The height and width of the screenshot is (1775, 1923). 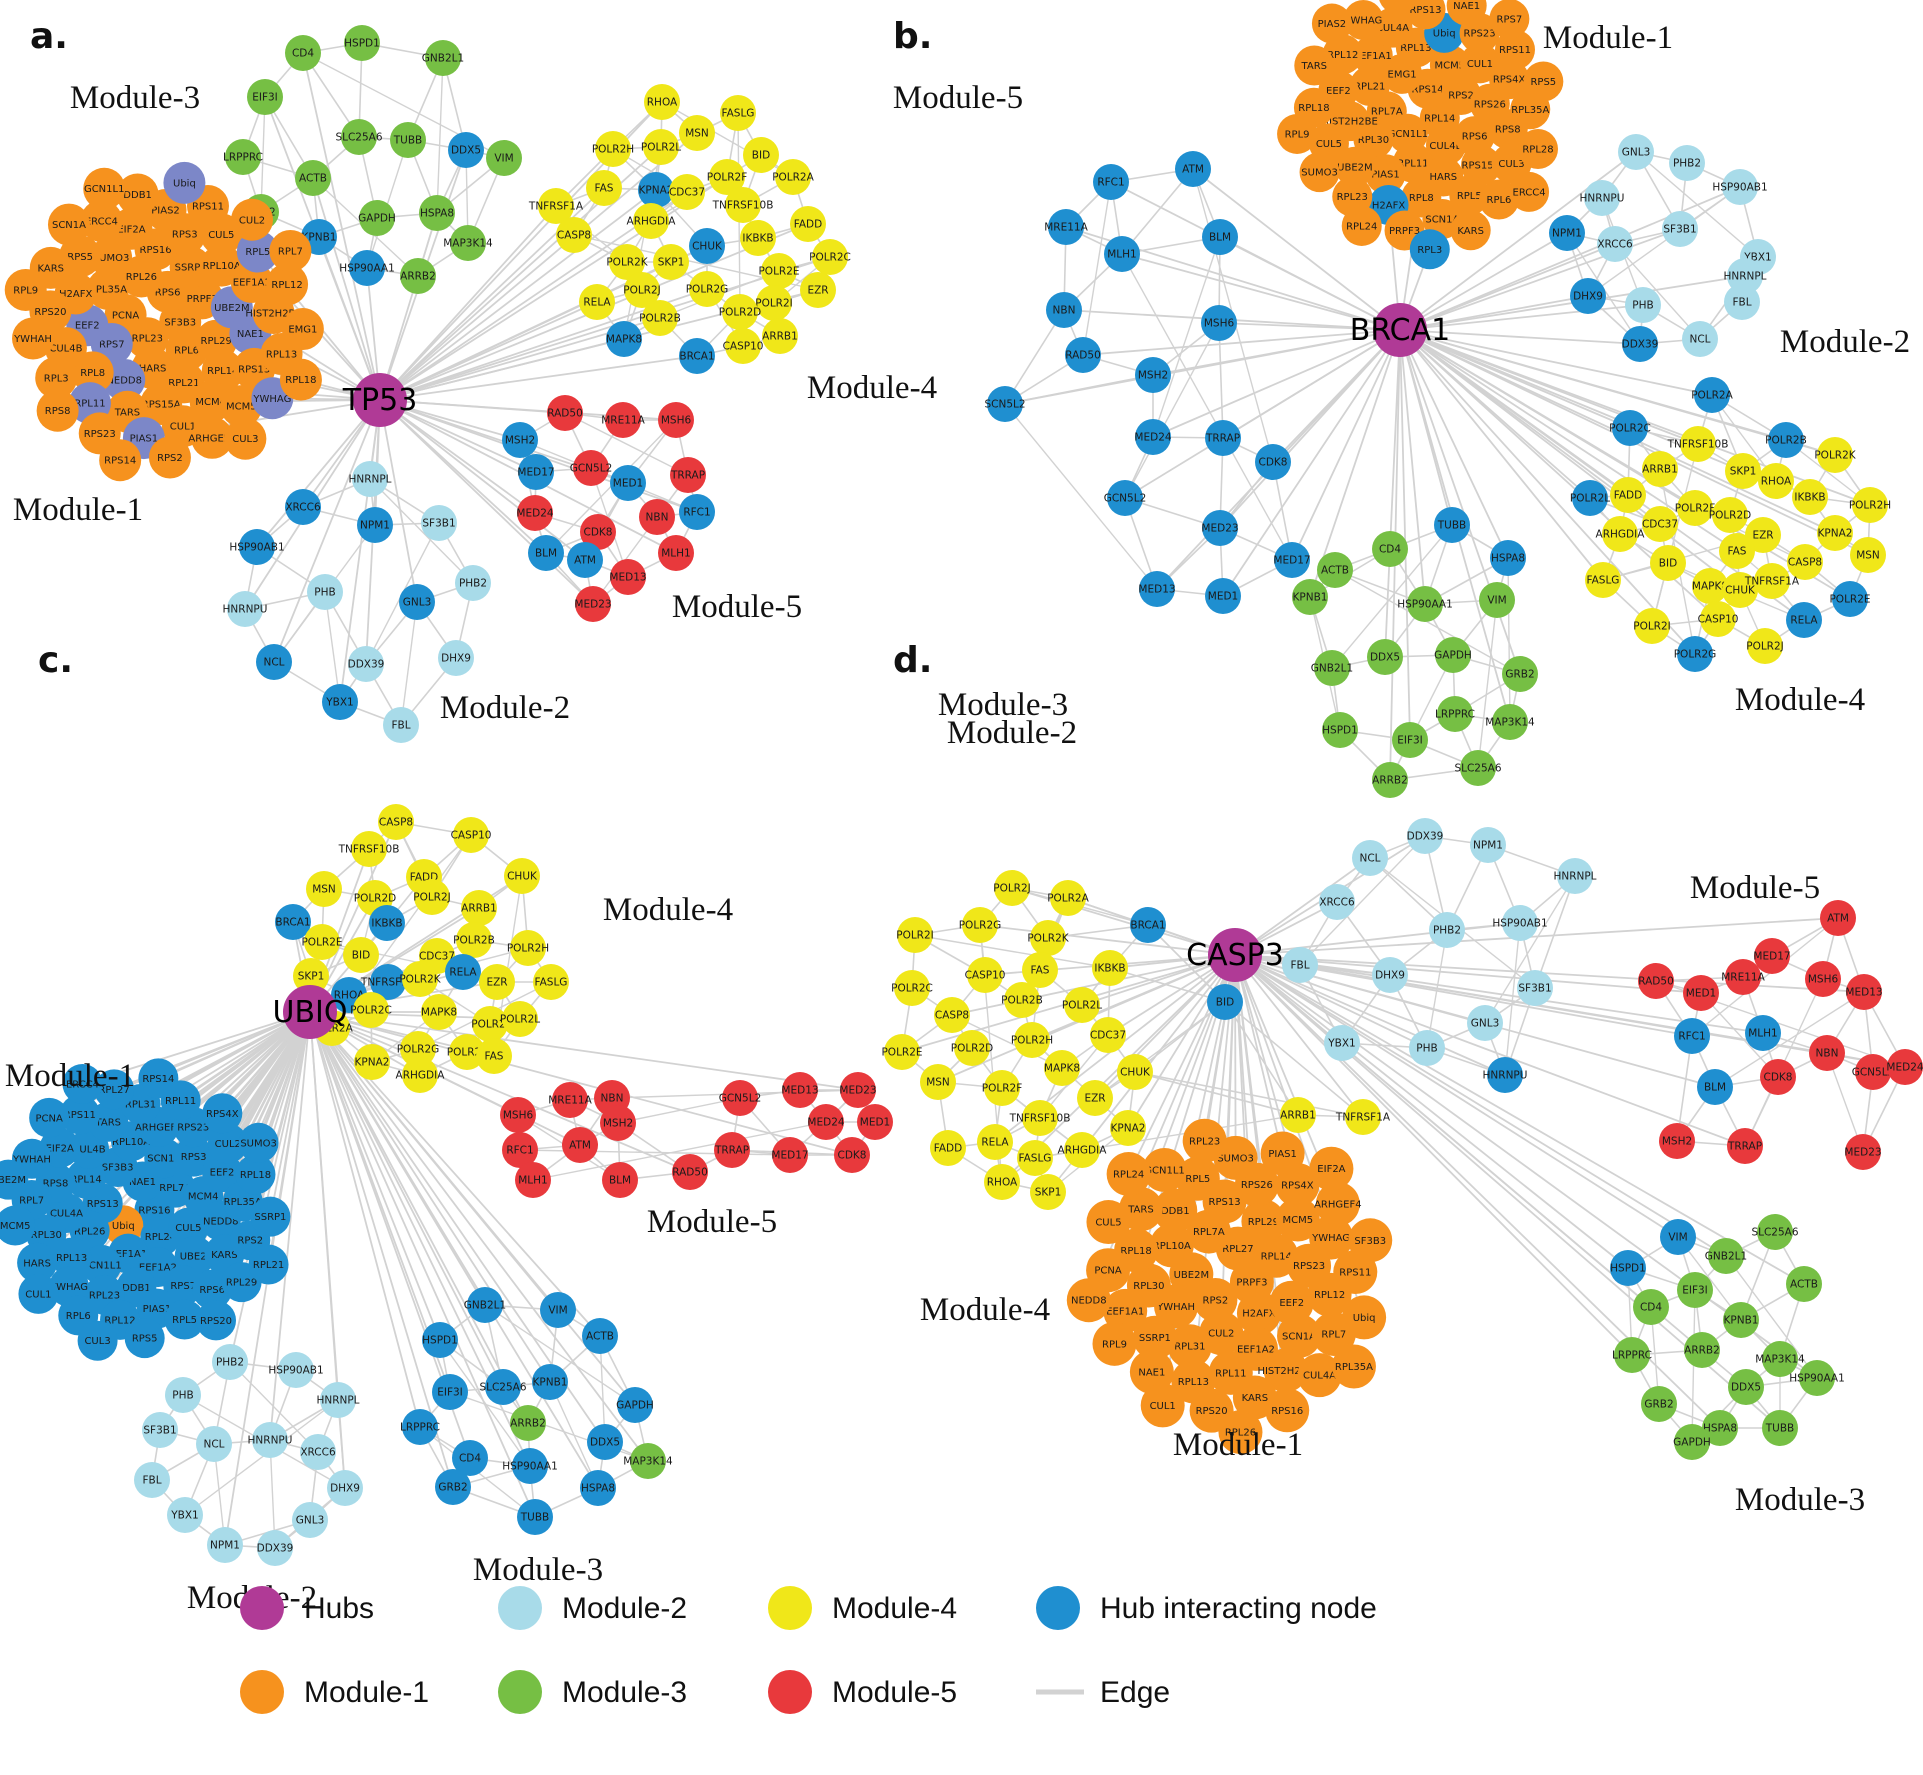 I want to click on node-brca1, so click(x=293, y=922).